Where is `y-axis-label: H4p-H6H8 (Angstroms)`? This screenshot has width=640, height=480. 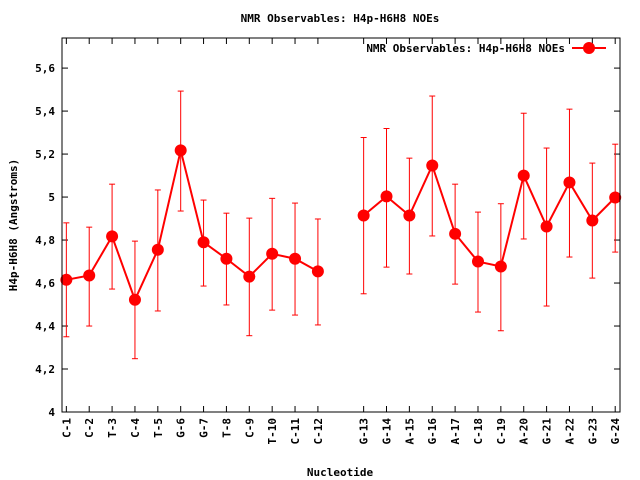 y-axis-label: H4p-H6H8 (Angstroms) is located at coordinates (13, 225).